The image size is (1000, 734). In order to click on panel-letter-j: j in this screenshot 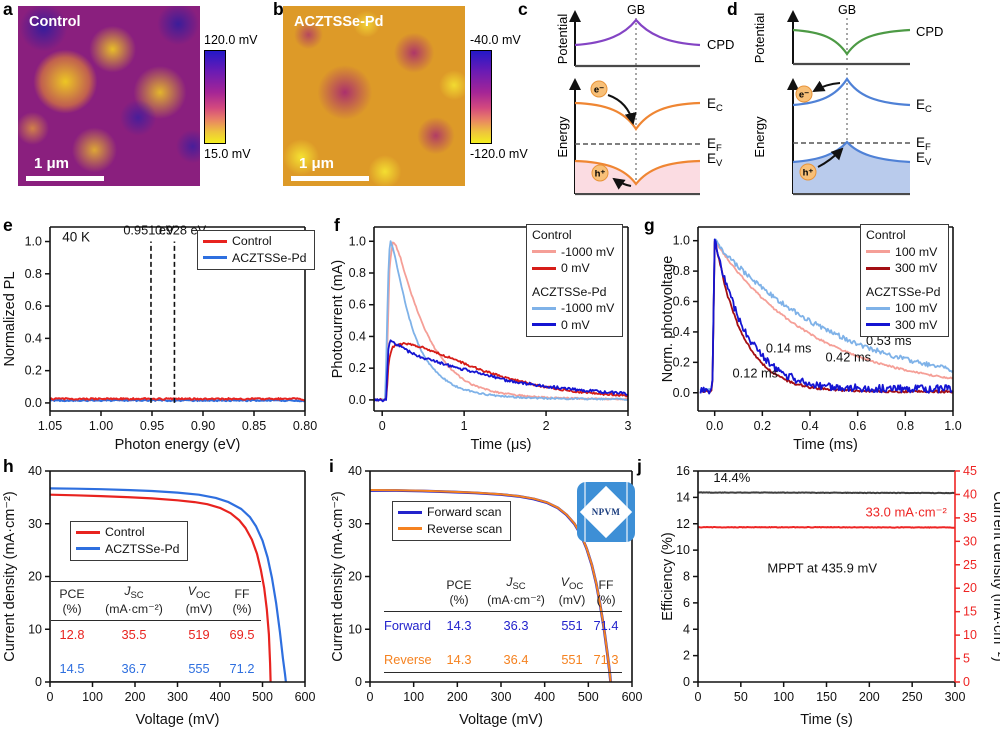, I will do `click(639, 466)`.